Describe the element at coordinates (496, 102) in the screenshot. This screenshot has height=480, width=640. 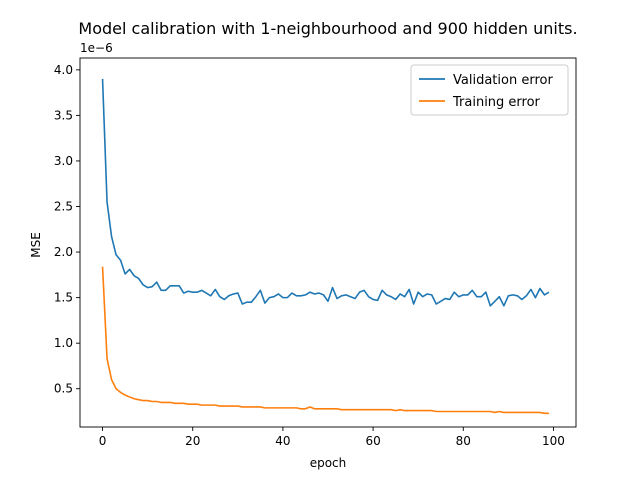
I see `legend-label-1: Training error` at that location.